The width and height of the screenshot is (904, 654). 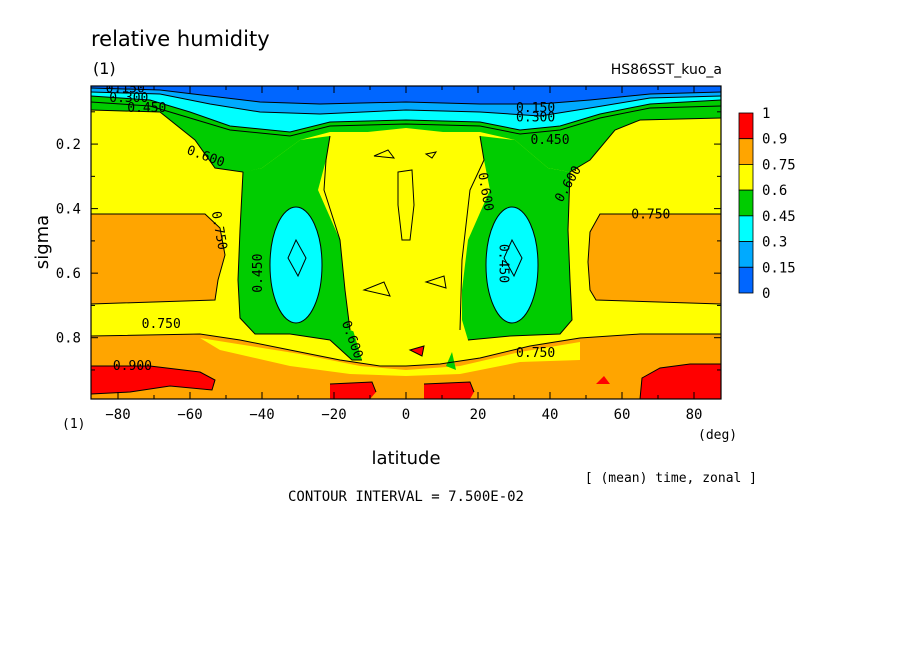 I want to click on y-tick-label: 0.2, so click(x=68, y=145).